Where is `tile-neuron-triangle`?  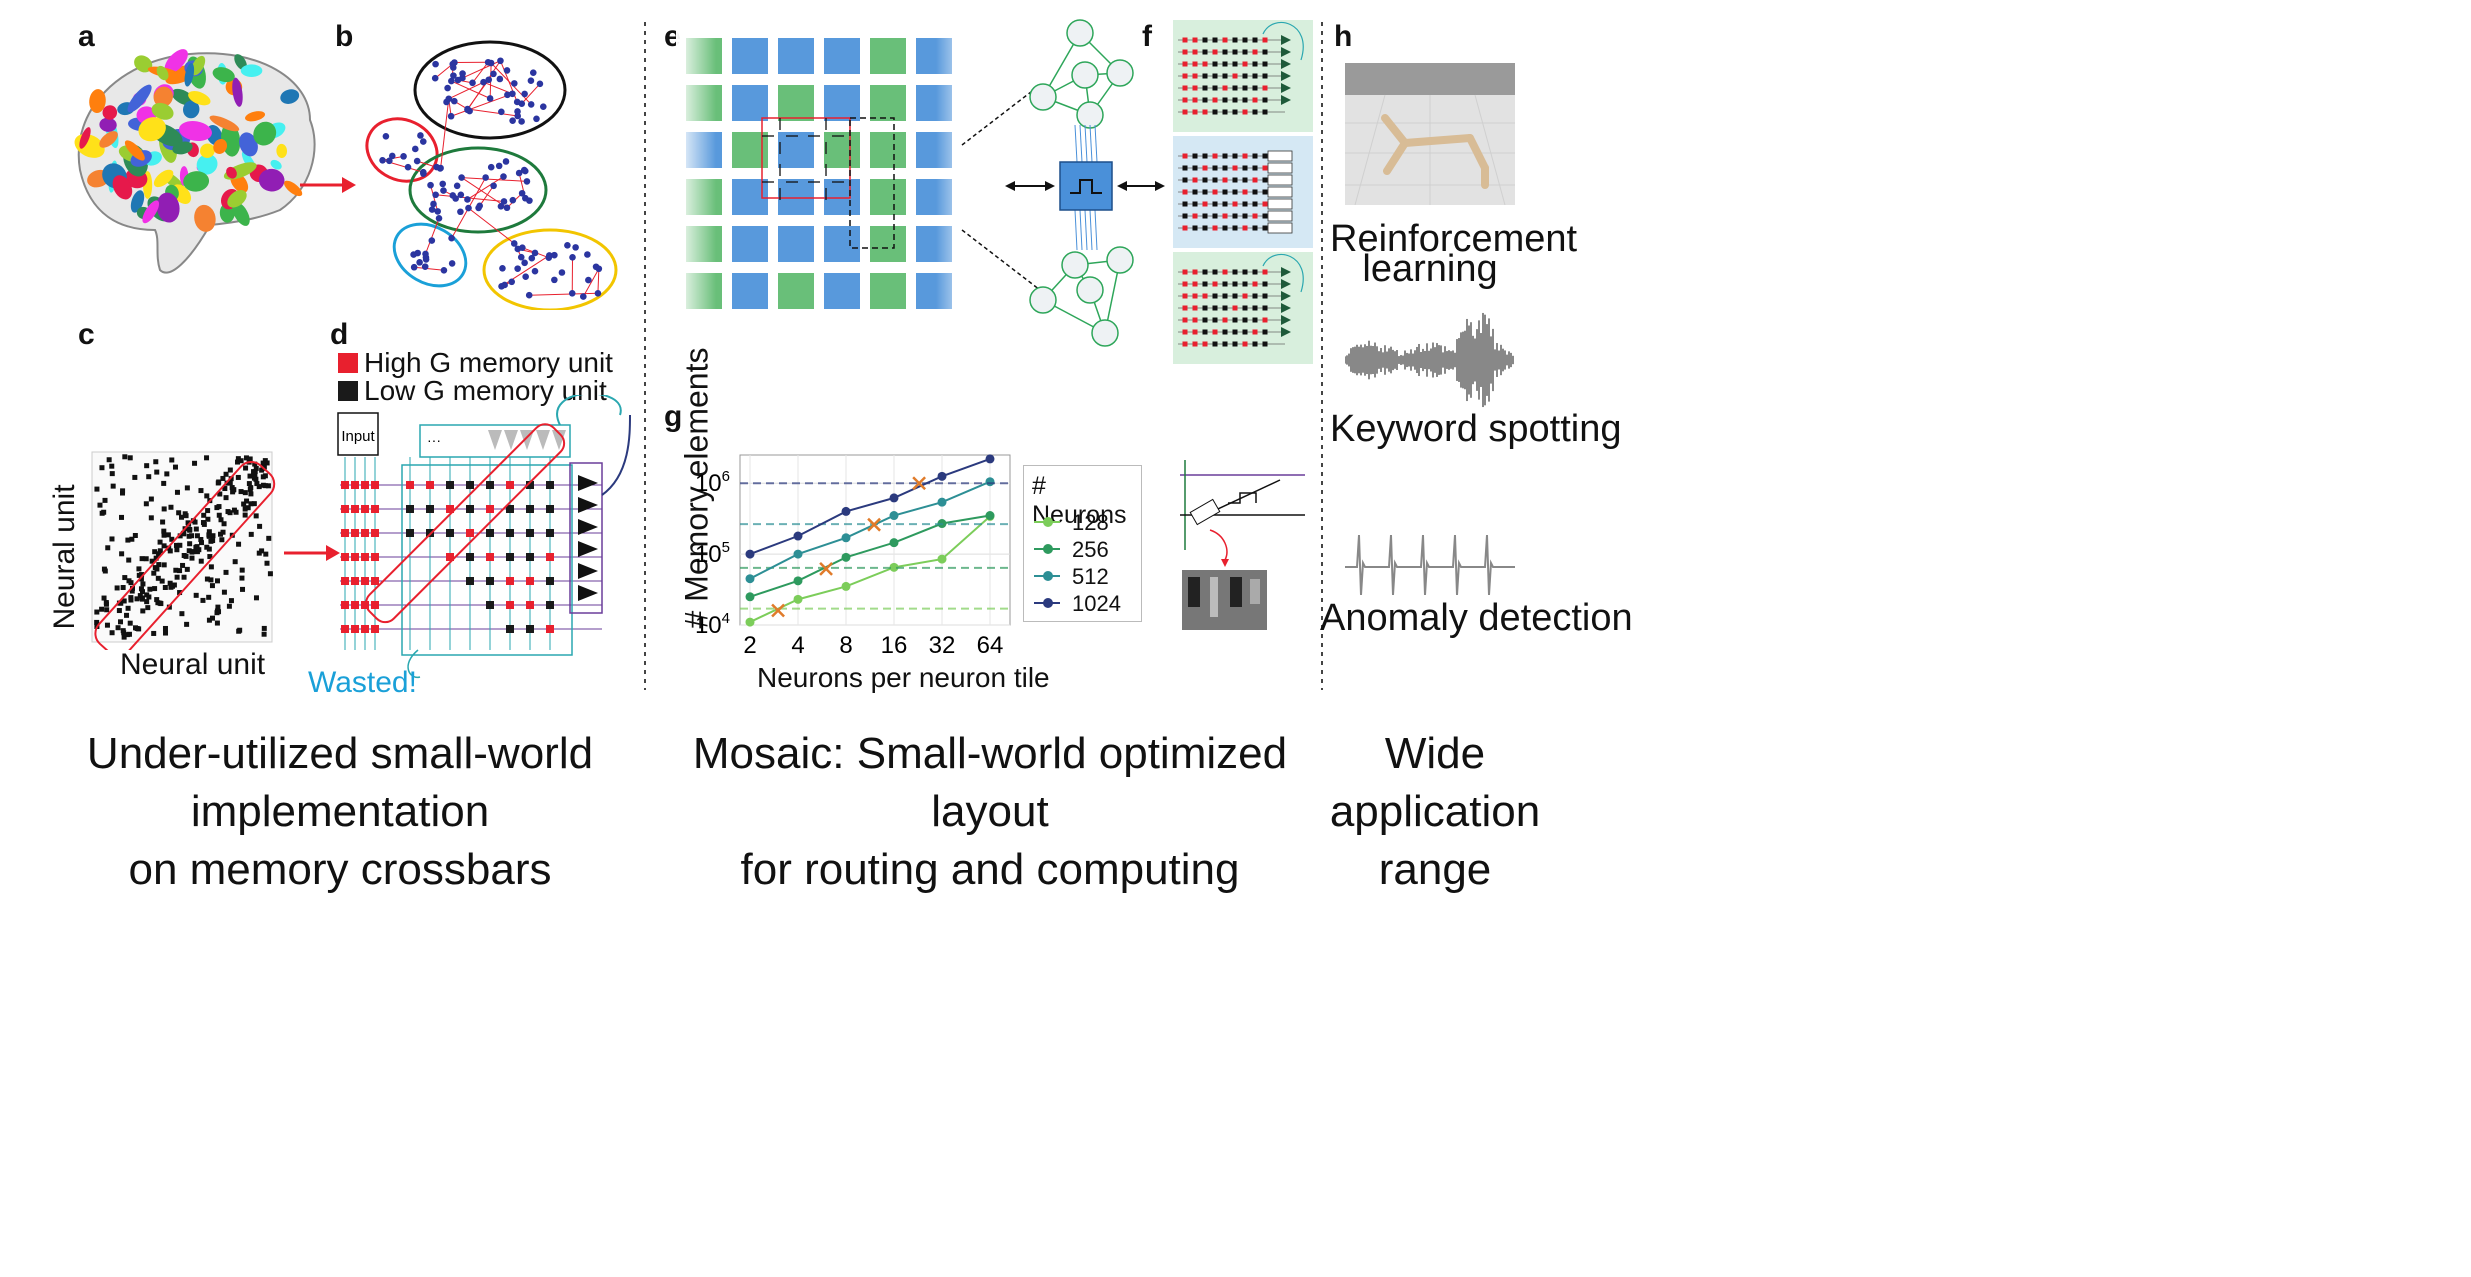
tile-neuron-triangle is located at coordinates (1286, 284).